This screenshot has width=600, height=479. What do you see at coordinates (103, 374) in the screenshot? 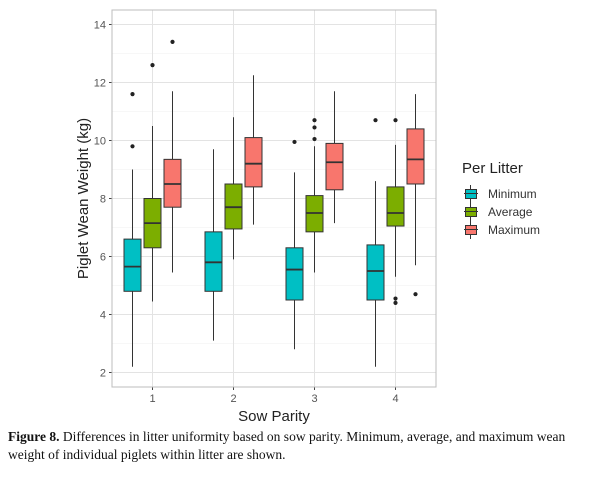
I see `y-tick-label: 2` at bounding box center [103, 374].